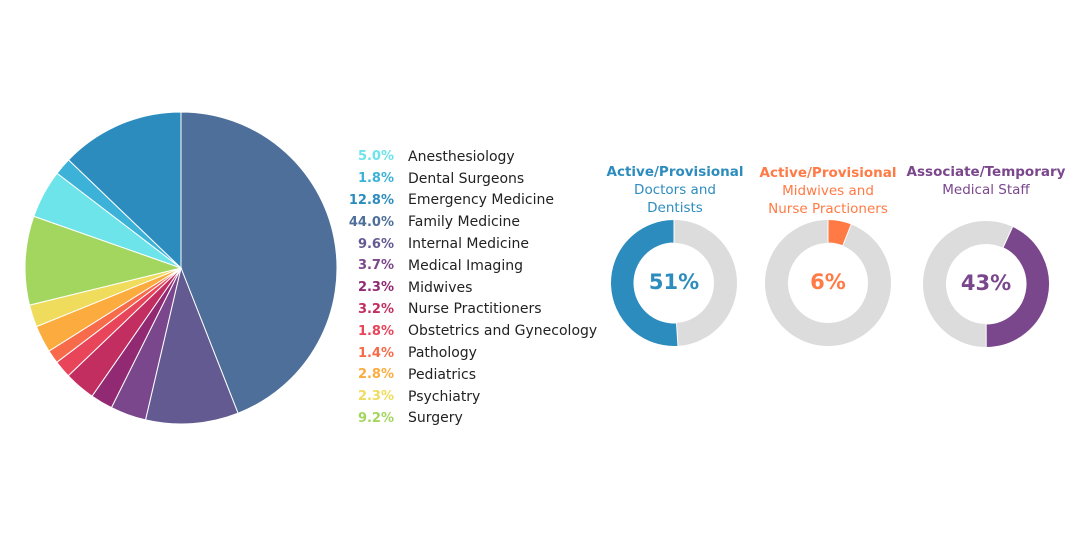  What do you see at coordinates (440, 287) in the screenshot?
I see `legend-label: Midwives` at bounding box center [440, 287].